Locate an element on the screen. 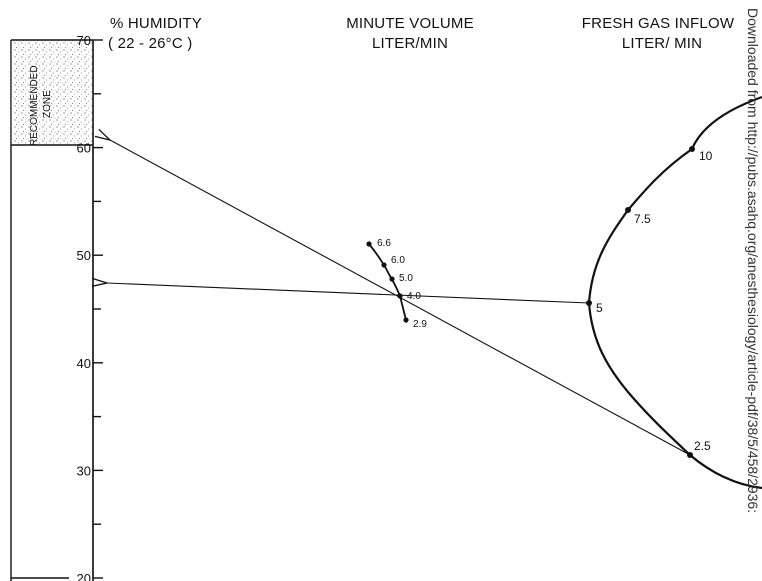  fresh-gas-label: 2.5 is located at coordinates (702, 446).